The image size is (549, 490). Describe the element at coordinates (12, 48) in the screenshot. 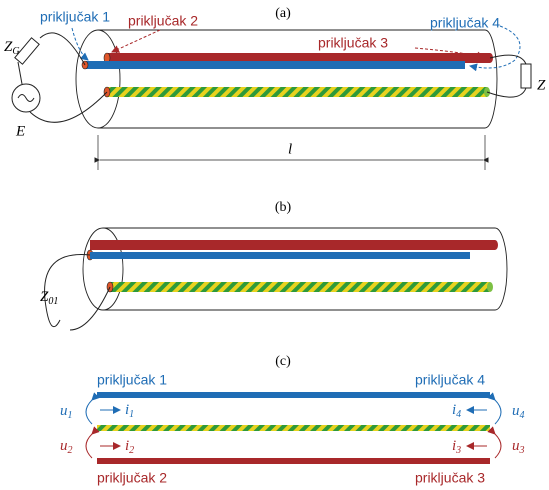

I see `impedance-label: ZG` at that location.